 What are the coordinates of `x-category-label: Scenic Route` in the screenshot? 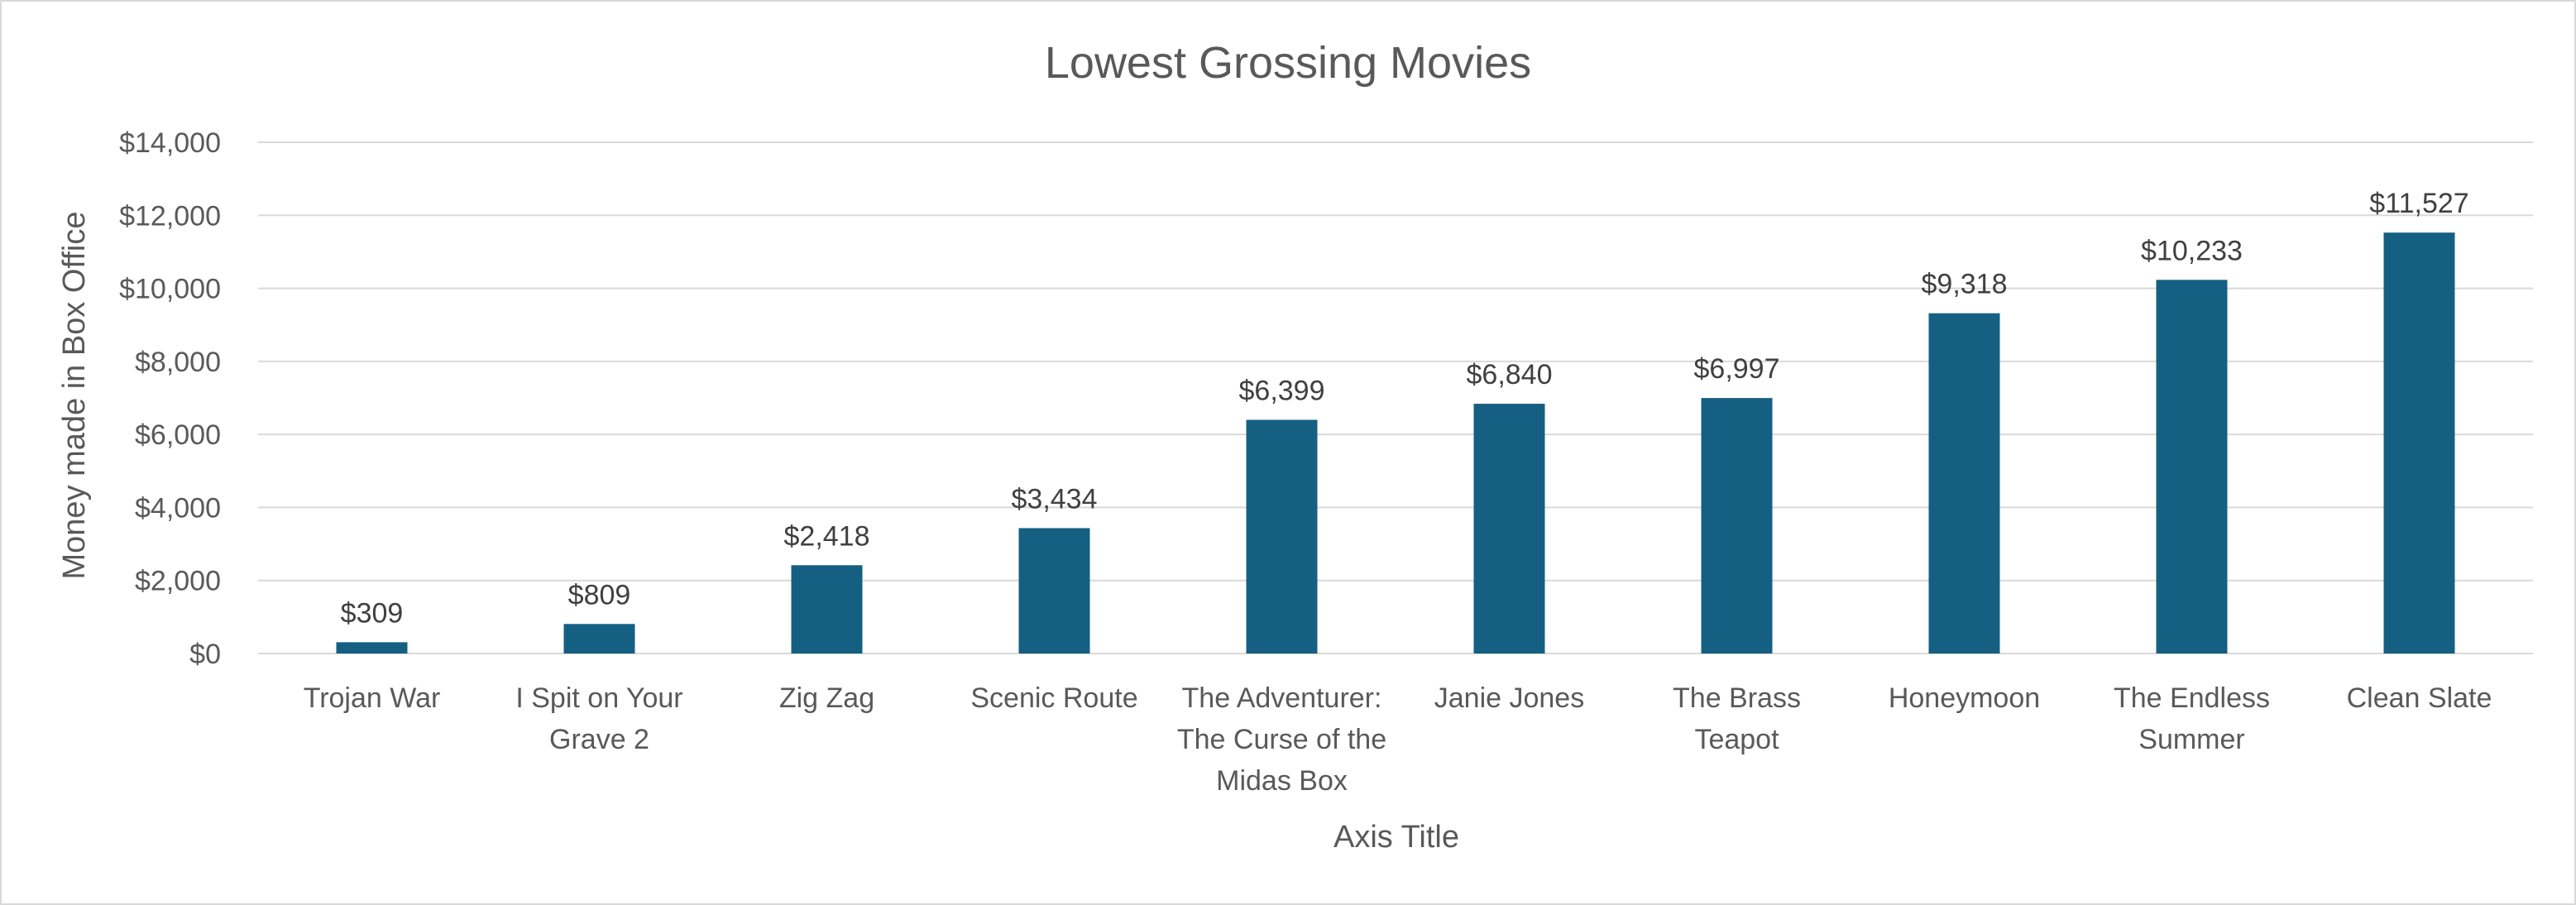 It's located at (1053, 698).